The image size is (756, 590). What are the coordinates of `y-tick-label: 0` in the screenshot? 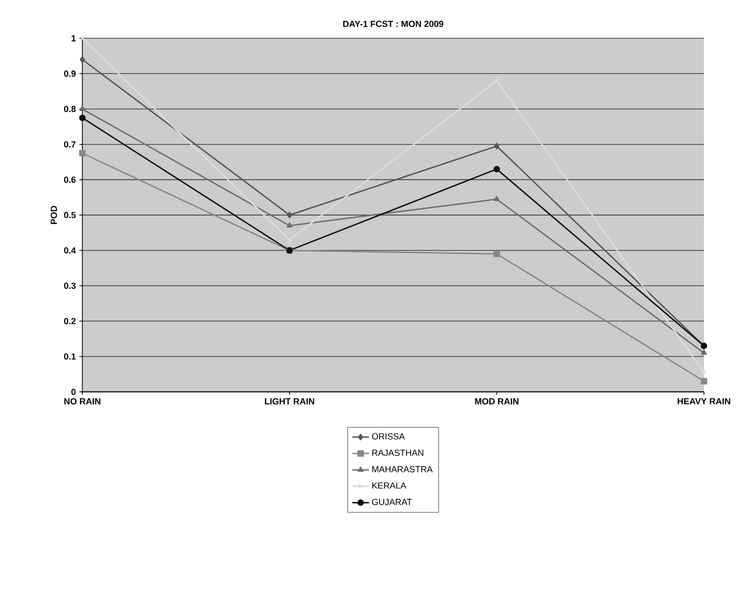 It's located at (73, 391).